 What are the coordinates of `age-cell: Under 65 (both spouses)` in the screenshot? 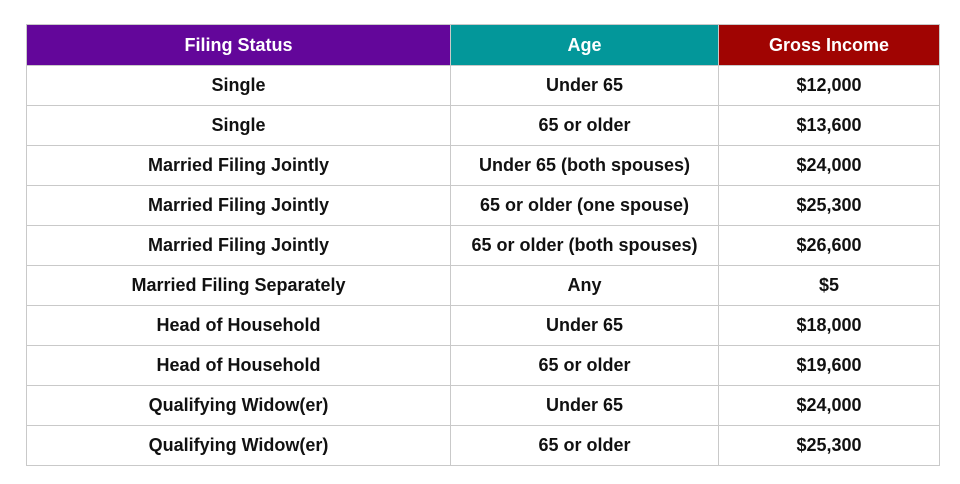 It's located at (584, 165).